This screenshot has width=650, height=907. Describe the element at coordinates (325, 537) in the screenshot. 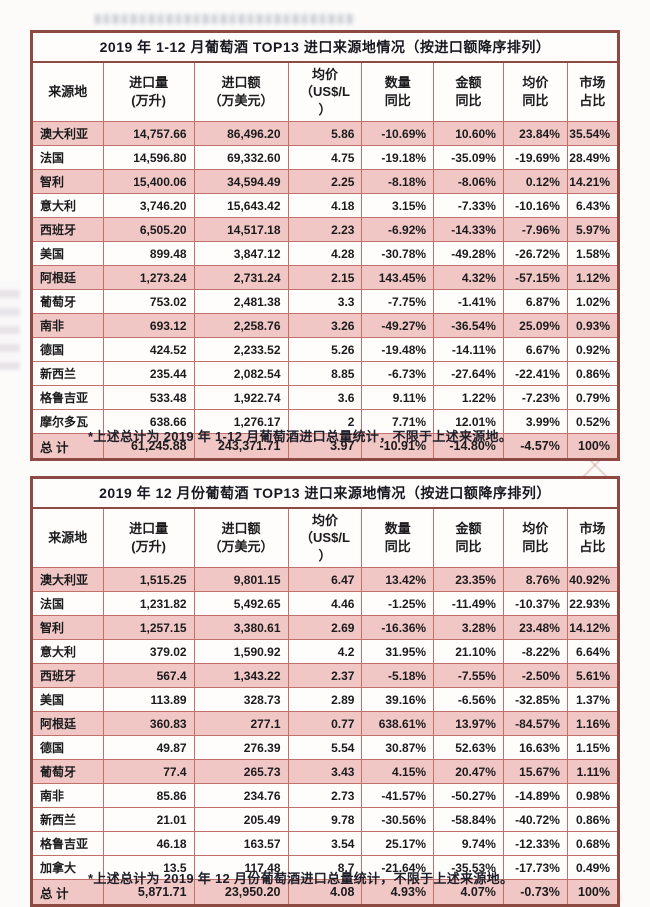

I see `column-header-avg-price: 均价 （US$/L ）` at that location.